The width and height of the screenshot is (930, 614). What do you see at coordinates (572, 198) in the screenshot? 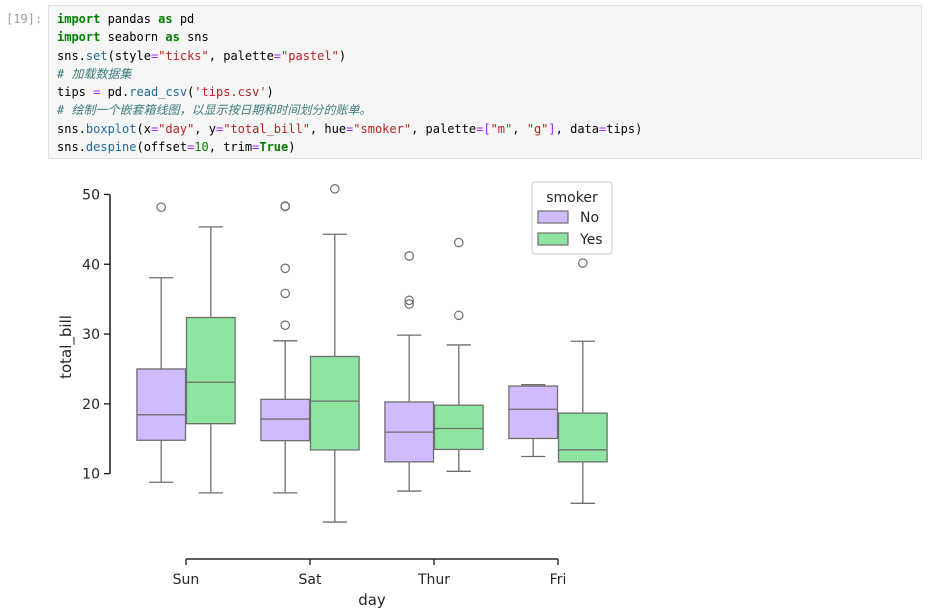
I see `legend-title: smoker` at bounding box center [572, 198].